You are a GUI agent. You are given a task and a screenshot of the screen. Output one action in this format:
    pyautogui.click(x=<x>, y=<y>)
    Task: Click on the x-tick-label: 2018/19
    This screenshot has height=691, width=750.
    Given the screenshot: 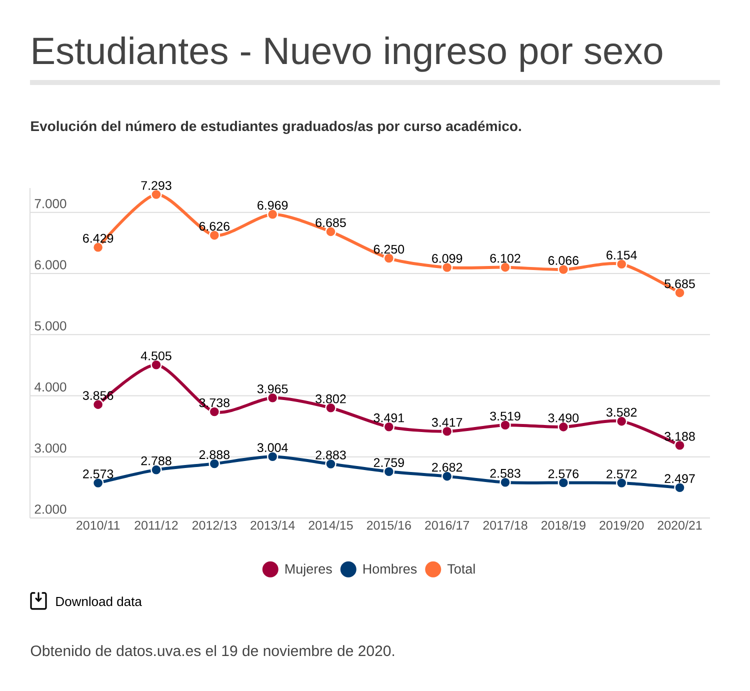 What is the action you would take?
    pyautogui.click(x=563, y=525)
    